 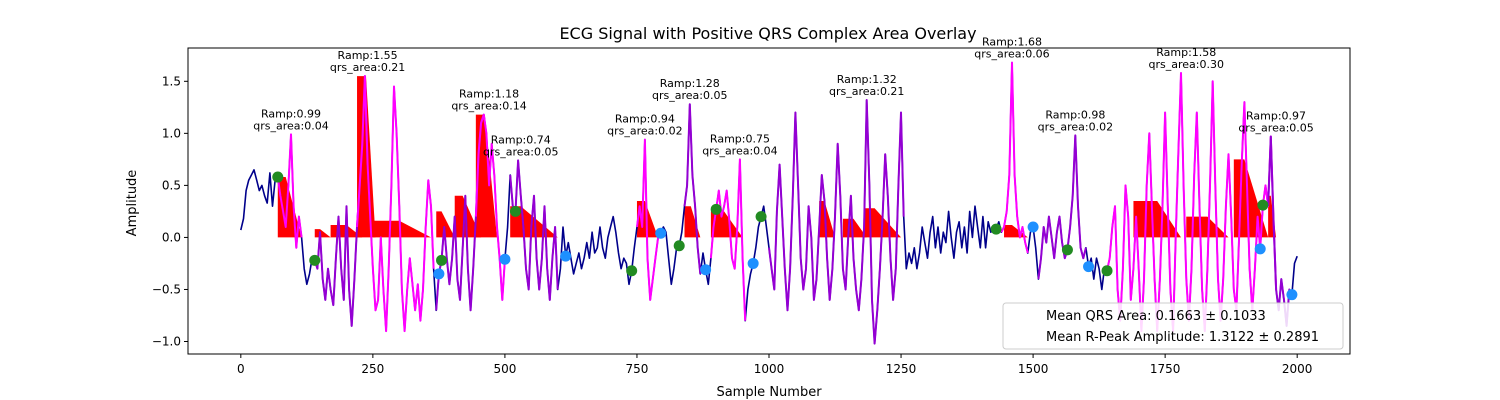 I want to click on r-peak-annotation-ramp-10: Ramp:1.58, so click(x=1186, y=52).